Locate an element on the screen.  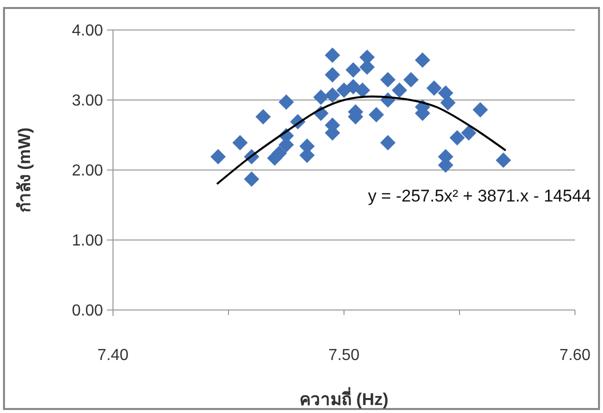
y-tick-label: 2.00 is located at coordinates (88, 171).